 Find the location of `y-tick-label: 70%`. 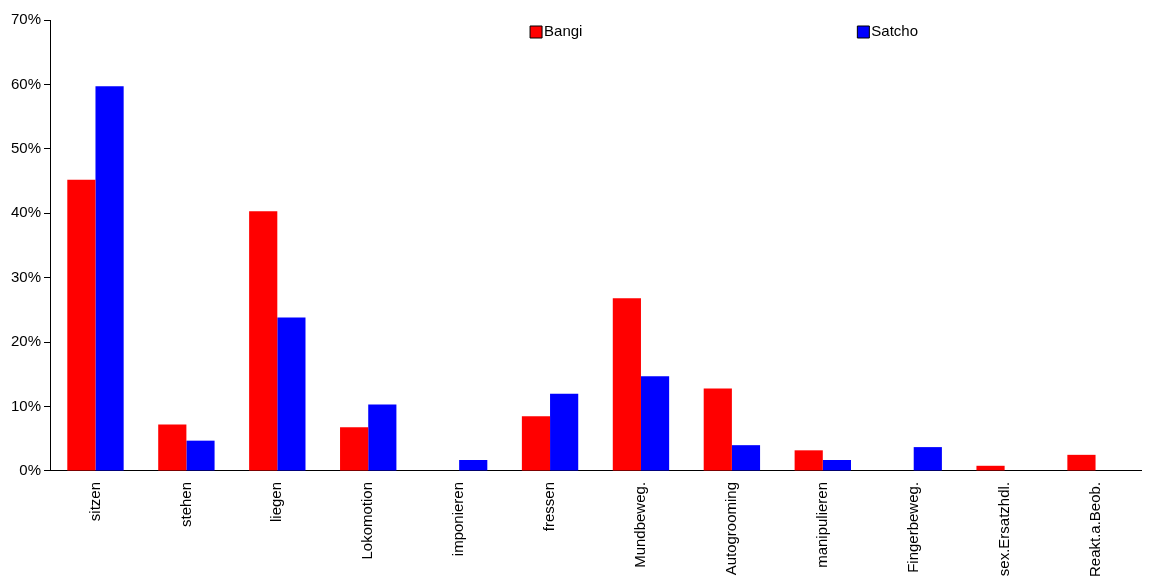

y-tick-label: 70% is located at coordinates (26, 19).